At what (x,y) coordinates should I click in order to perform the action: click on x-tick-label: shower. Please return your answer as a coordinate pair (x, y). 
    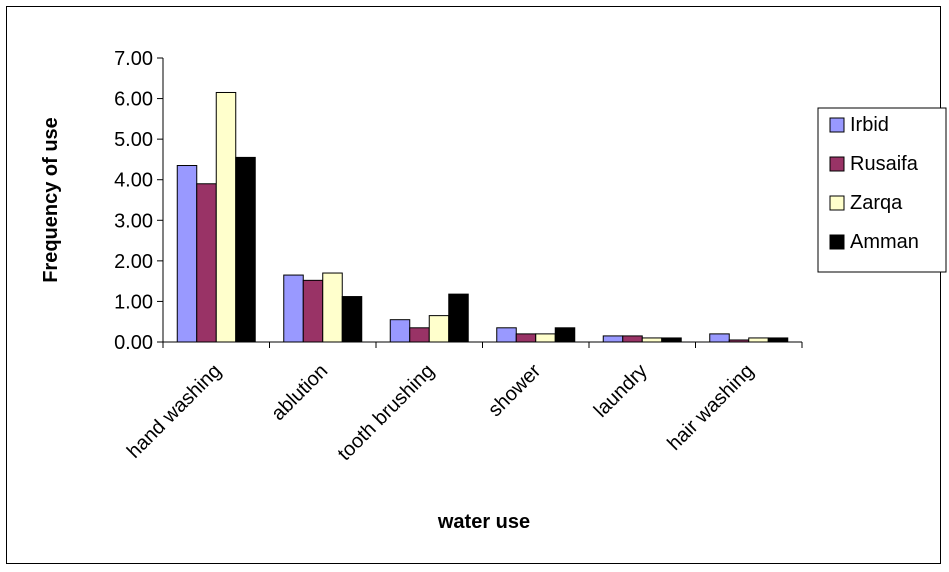
    Looking at the image, I should click on (514, 390).